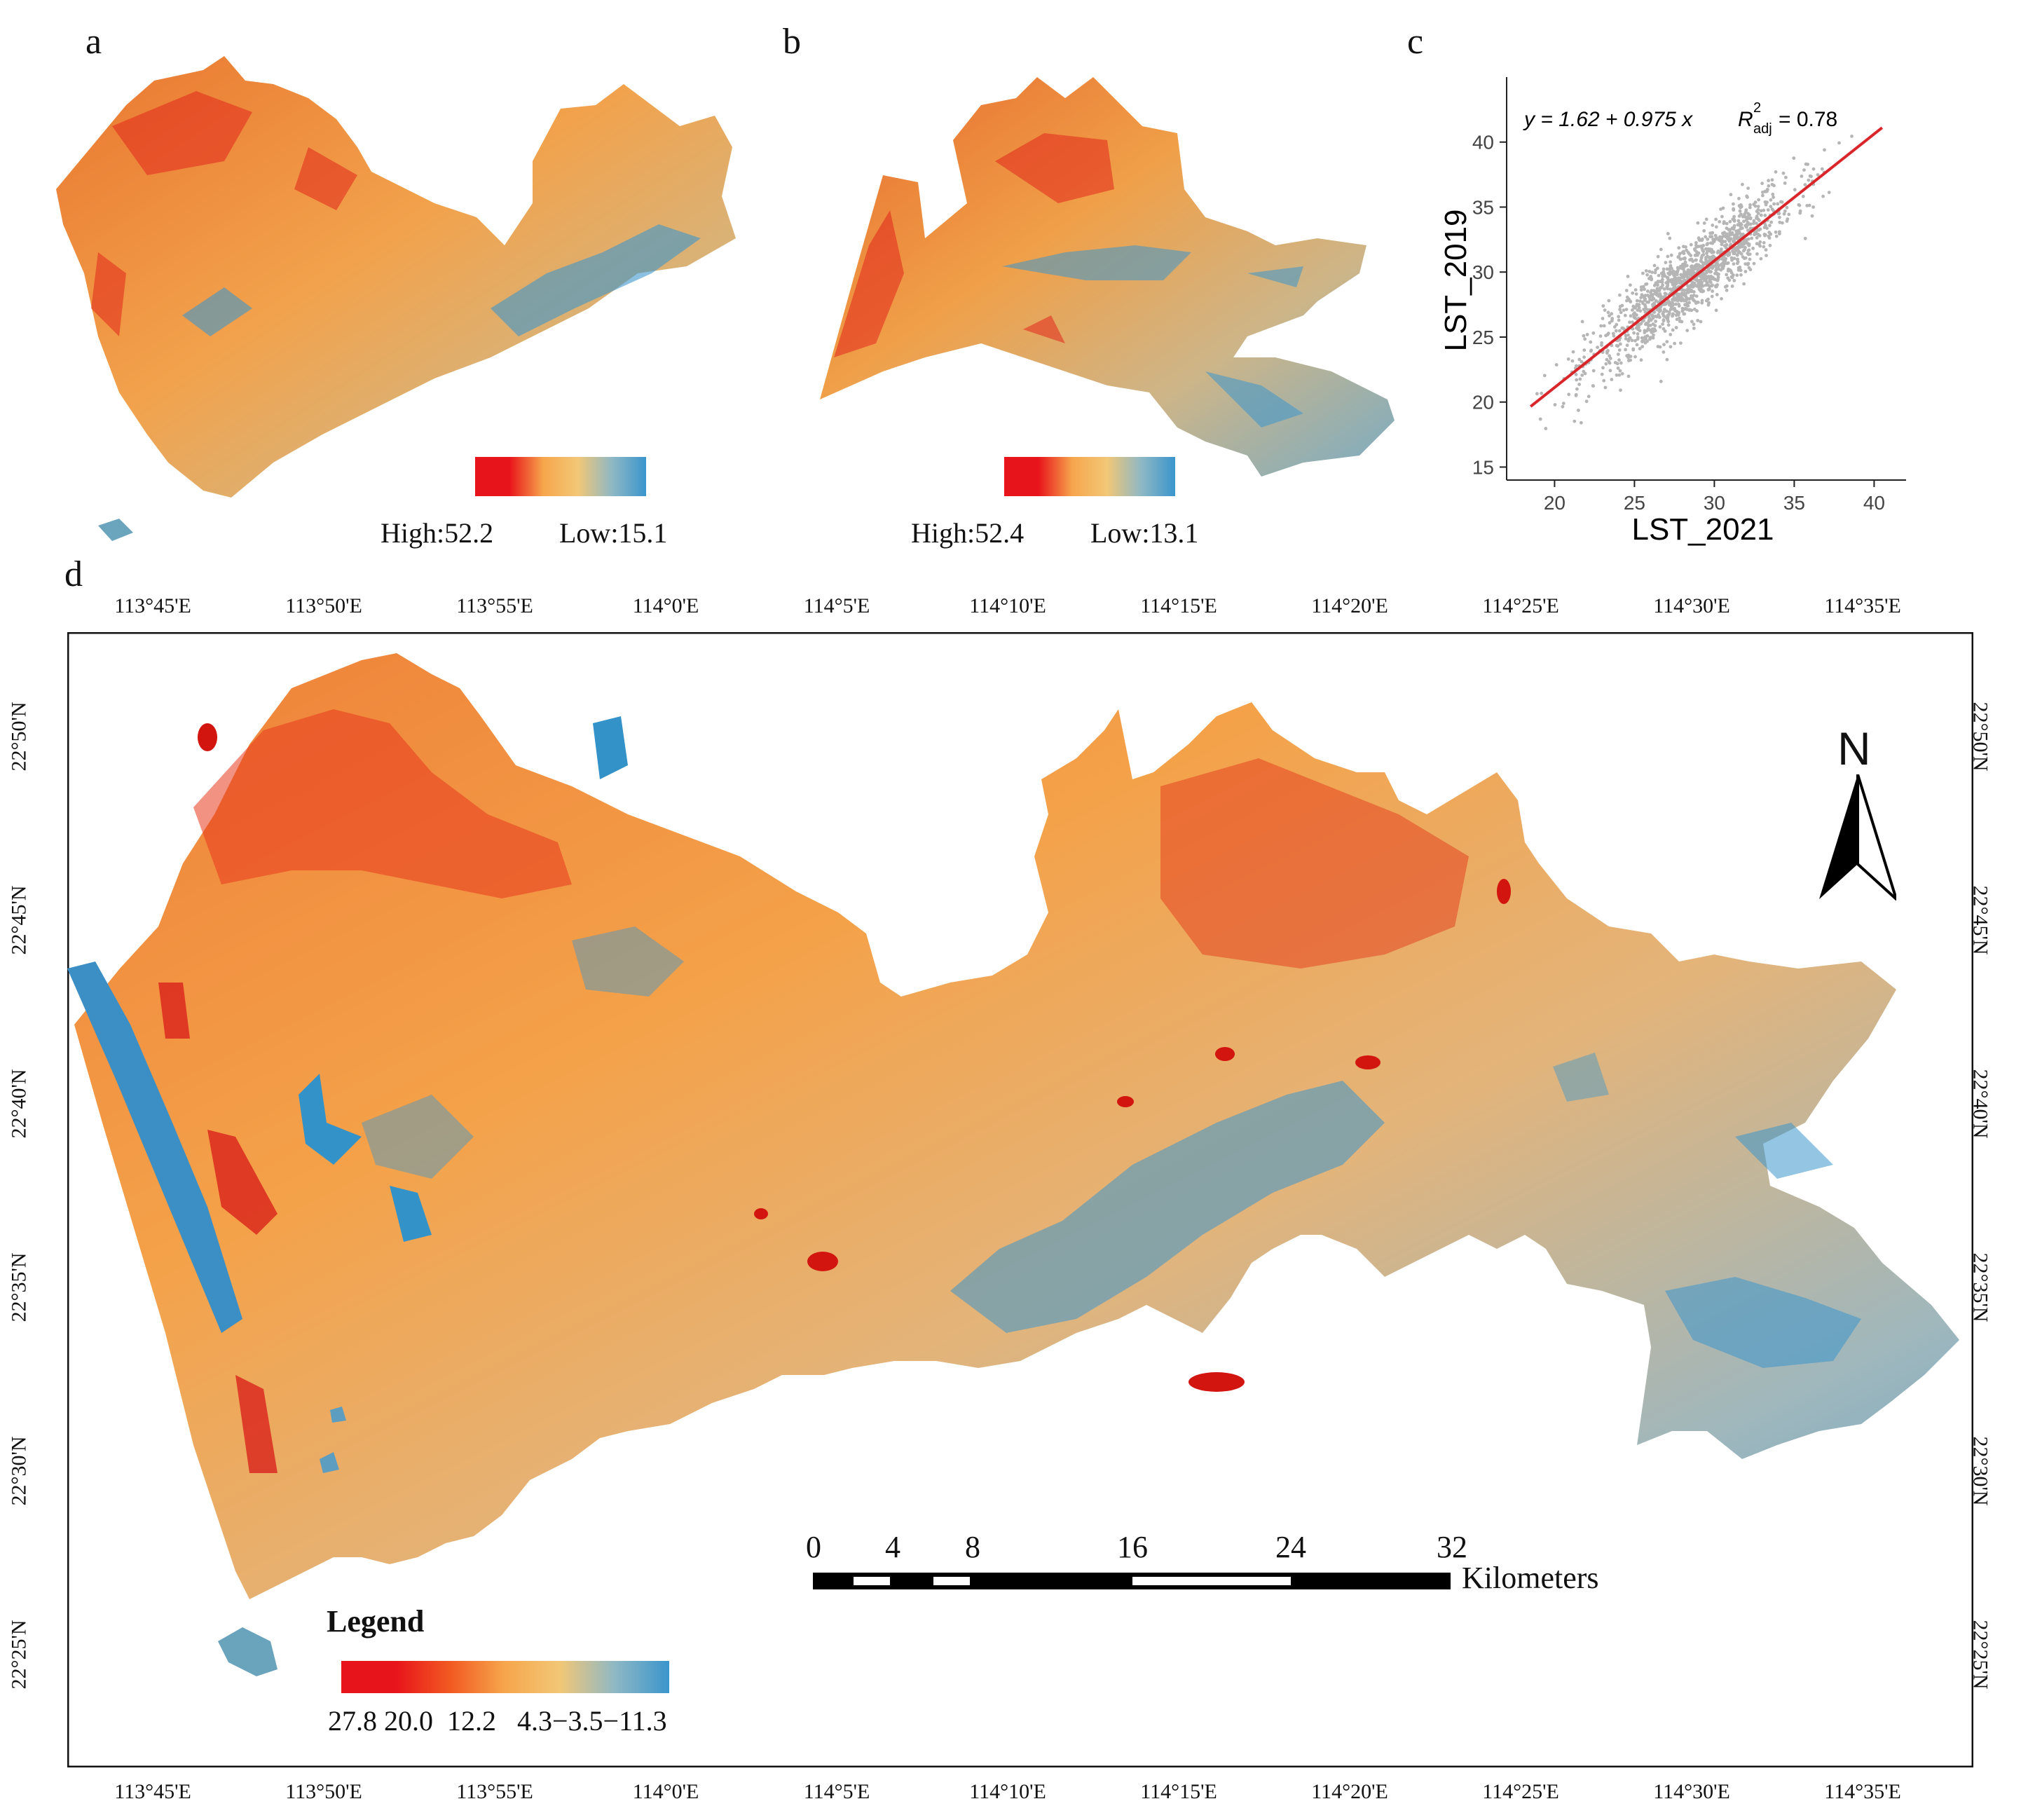 This screenshot has width=2021, height=1820. Describe the element at coordinates (248, 1651) in the screenshot. I see `lingding-island` at that location.